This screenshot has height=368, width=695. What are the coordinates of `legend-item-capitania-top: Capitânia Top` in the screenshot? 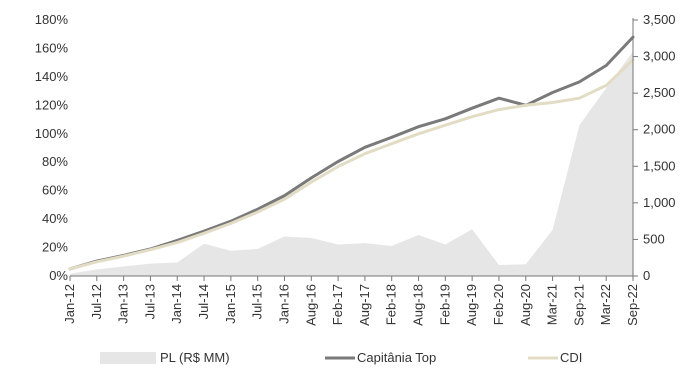 It's located at (380, 357).